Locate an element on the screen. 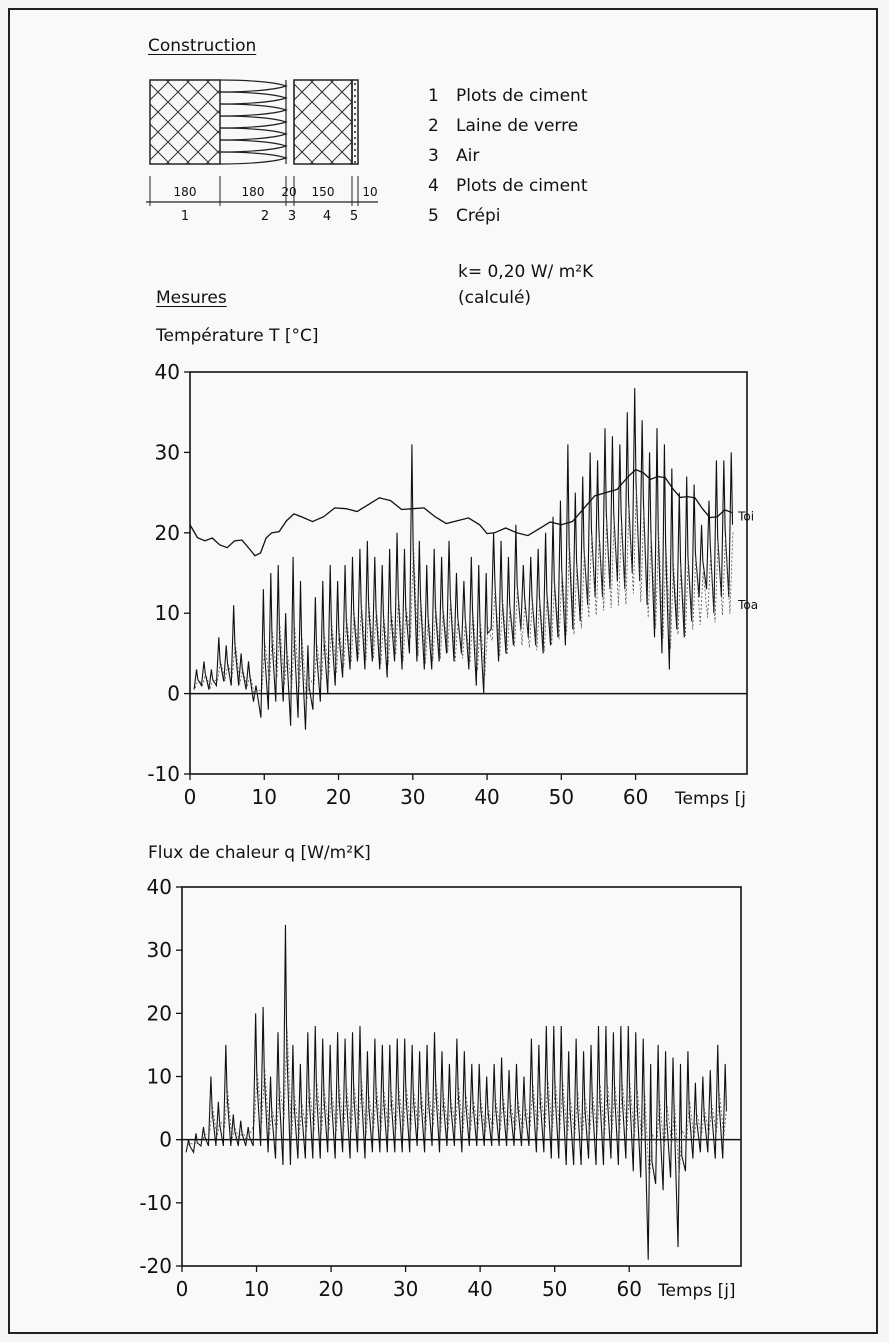 The image size is (889, 1342). series-label-toi: Toi is located at coordinates (745, 517).